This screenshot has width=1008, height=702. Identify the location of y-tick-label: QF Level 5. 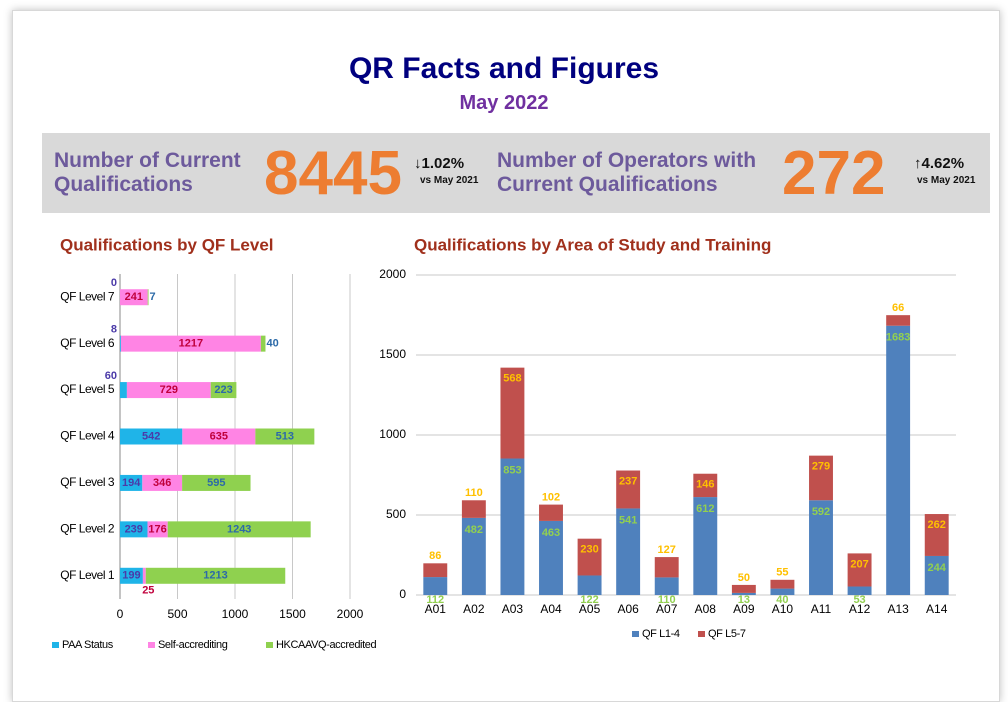
(87, 389).